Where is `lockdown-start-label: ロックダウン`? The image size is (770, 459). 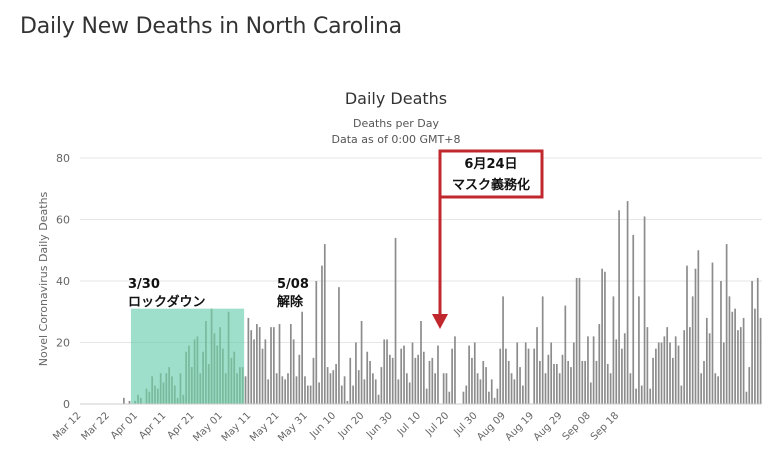 lockdown-start-label: ロックダウン is located at coordinates (166, 302).